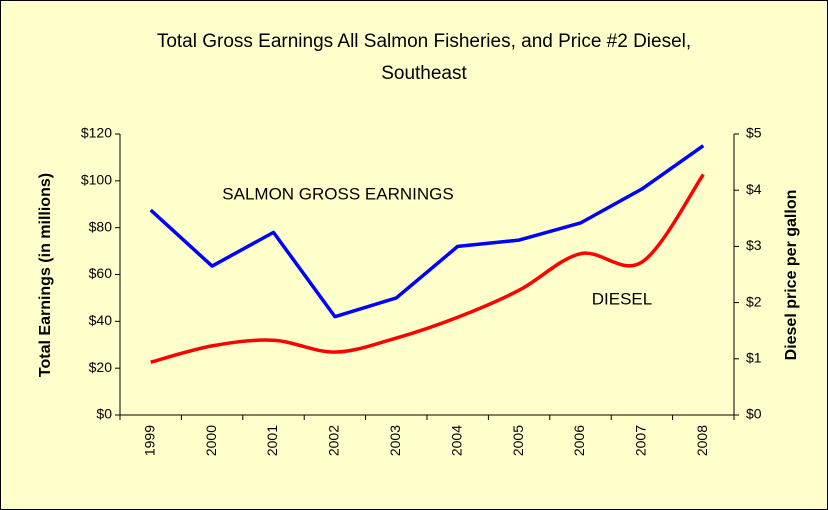  Describe the element at coordinates (791, 275) in the screenshot. I see `y2-axis-label: Diesel price per gallon` at that location.